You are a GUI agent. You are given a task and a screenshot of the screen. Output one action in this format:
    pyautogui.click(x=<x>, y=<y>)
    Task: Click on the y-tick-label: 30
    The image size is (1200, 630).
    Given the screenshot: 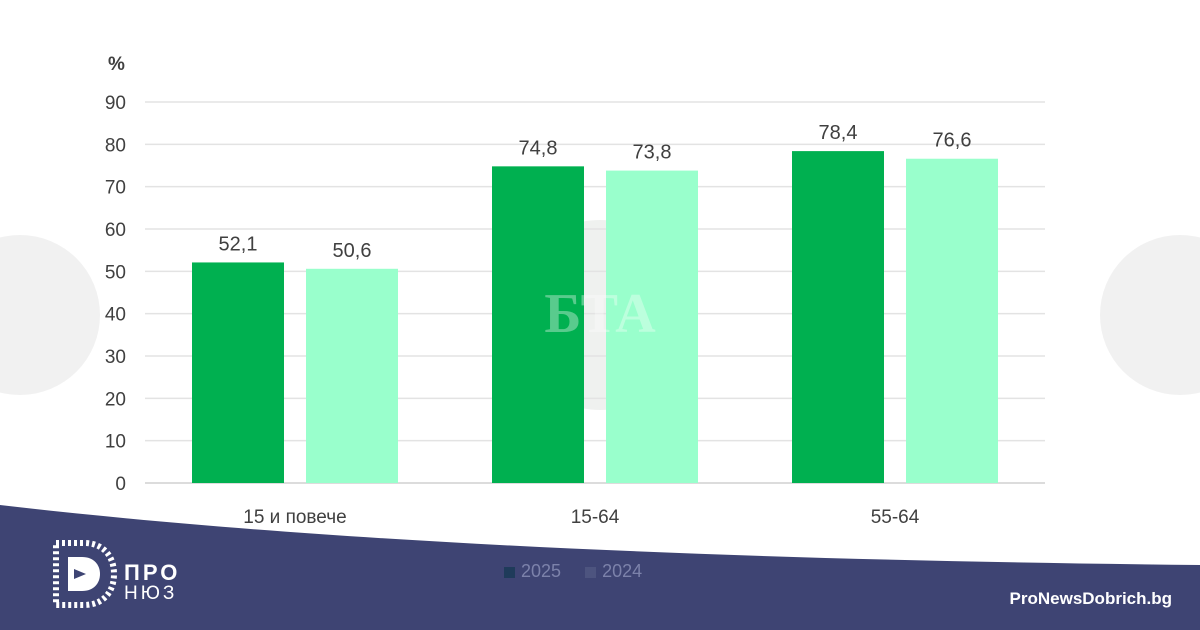 What is the action you would take?
    pyautogui.click(x=115, y=357)
    